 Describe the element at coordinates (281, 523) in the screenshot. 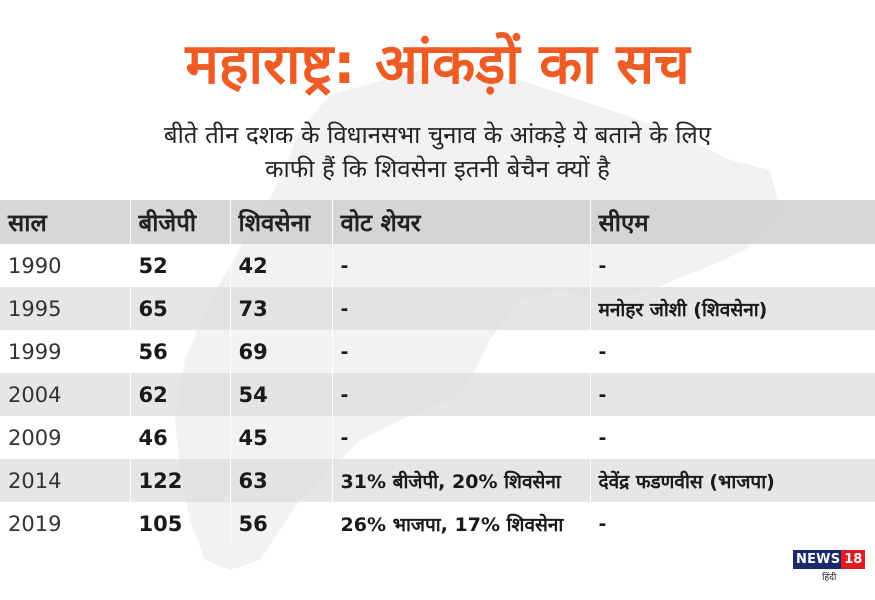

I see `cell-shivsena: 56` at that location.